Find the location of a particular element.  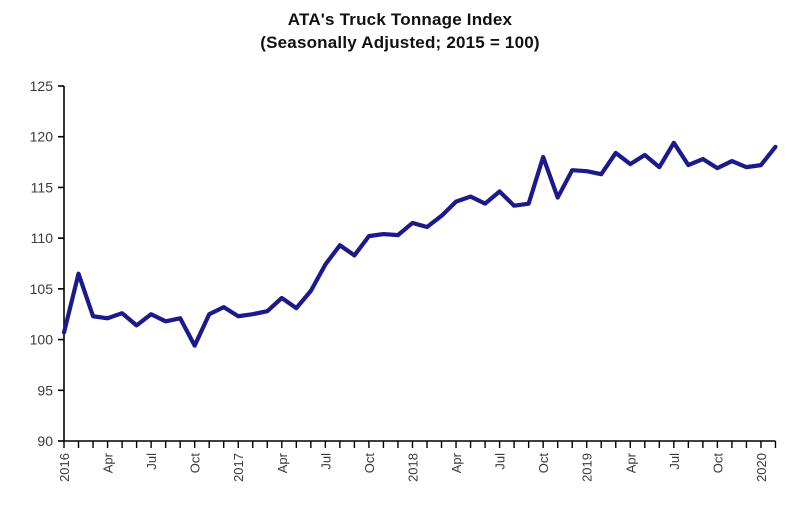

x-axis-tick-label: 2016 is located at coordinates (64, 467).